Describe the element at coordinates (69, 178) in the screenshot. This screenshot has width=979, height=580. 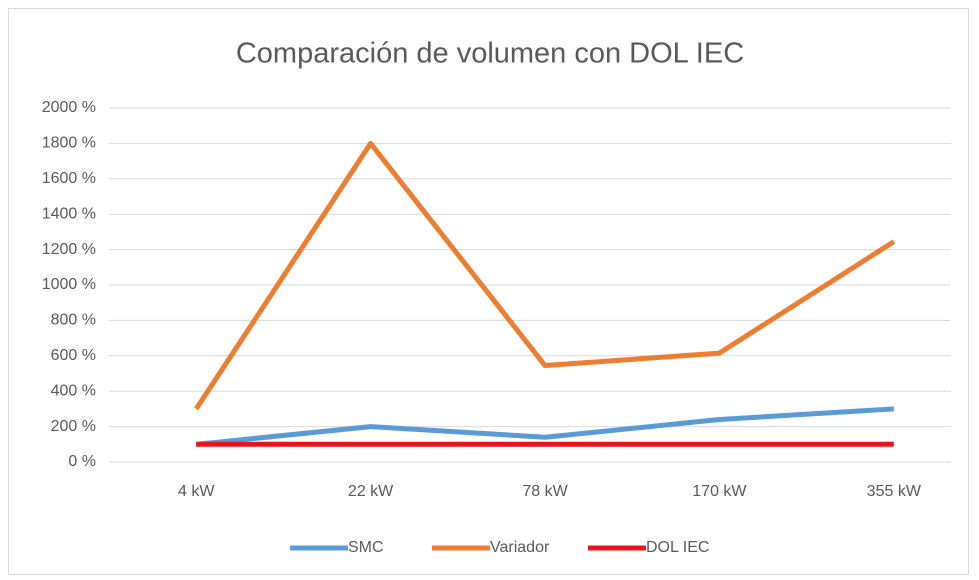
I see `y-tick-label: 1600 %` at that location.